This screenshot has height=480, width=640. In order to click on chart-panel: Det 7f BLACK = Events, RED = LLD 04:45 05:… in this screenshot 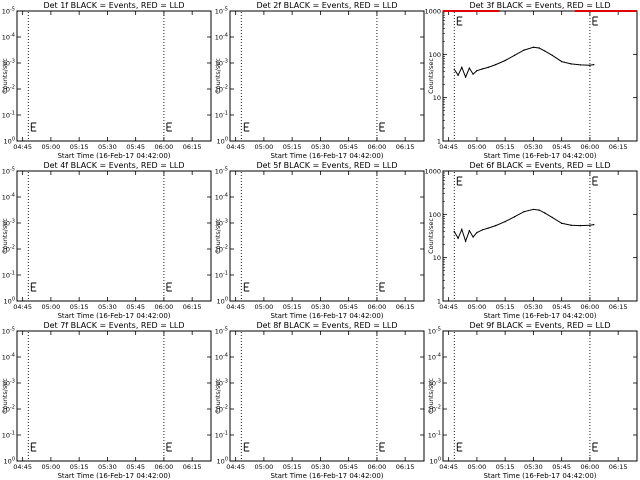, I will do `click(106, 400)`.